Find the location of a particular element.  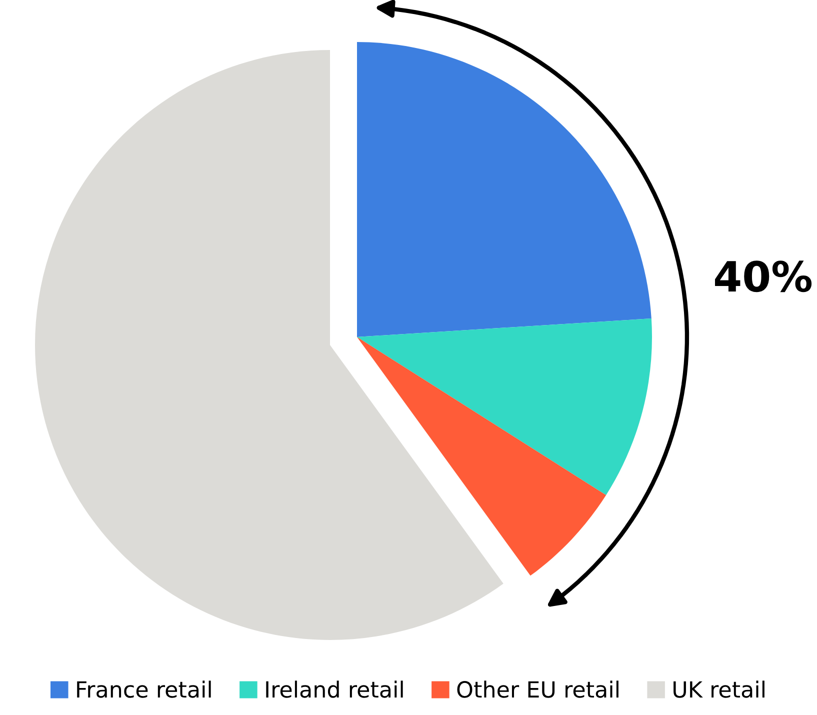

legend-label: Ireland retail is located at coordinates (334, 689).